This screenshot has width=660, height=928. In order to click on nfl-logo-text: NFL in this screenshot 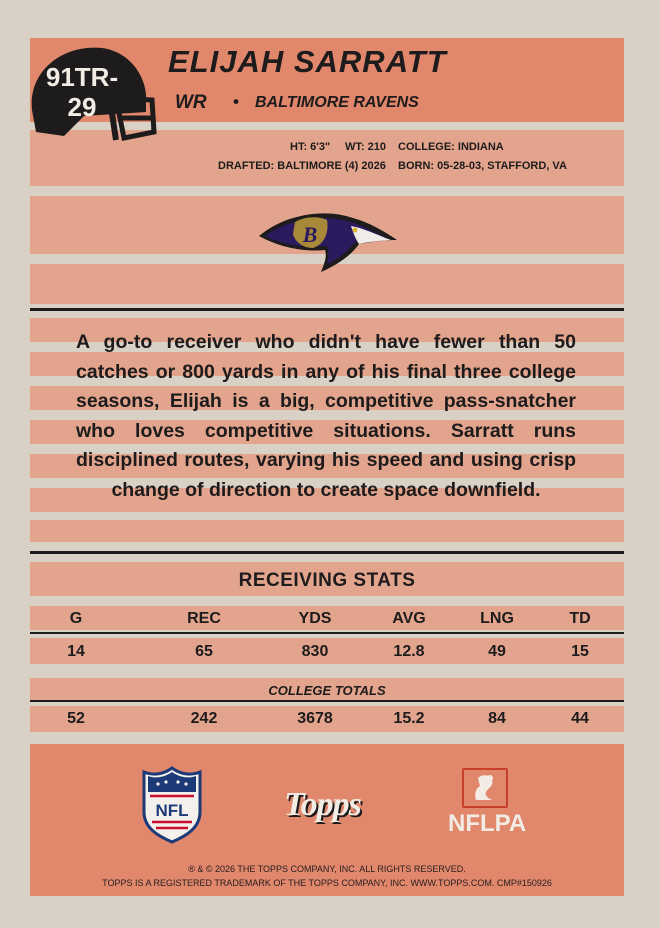, I will do `click(171, 810)`.